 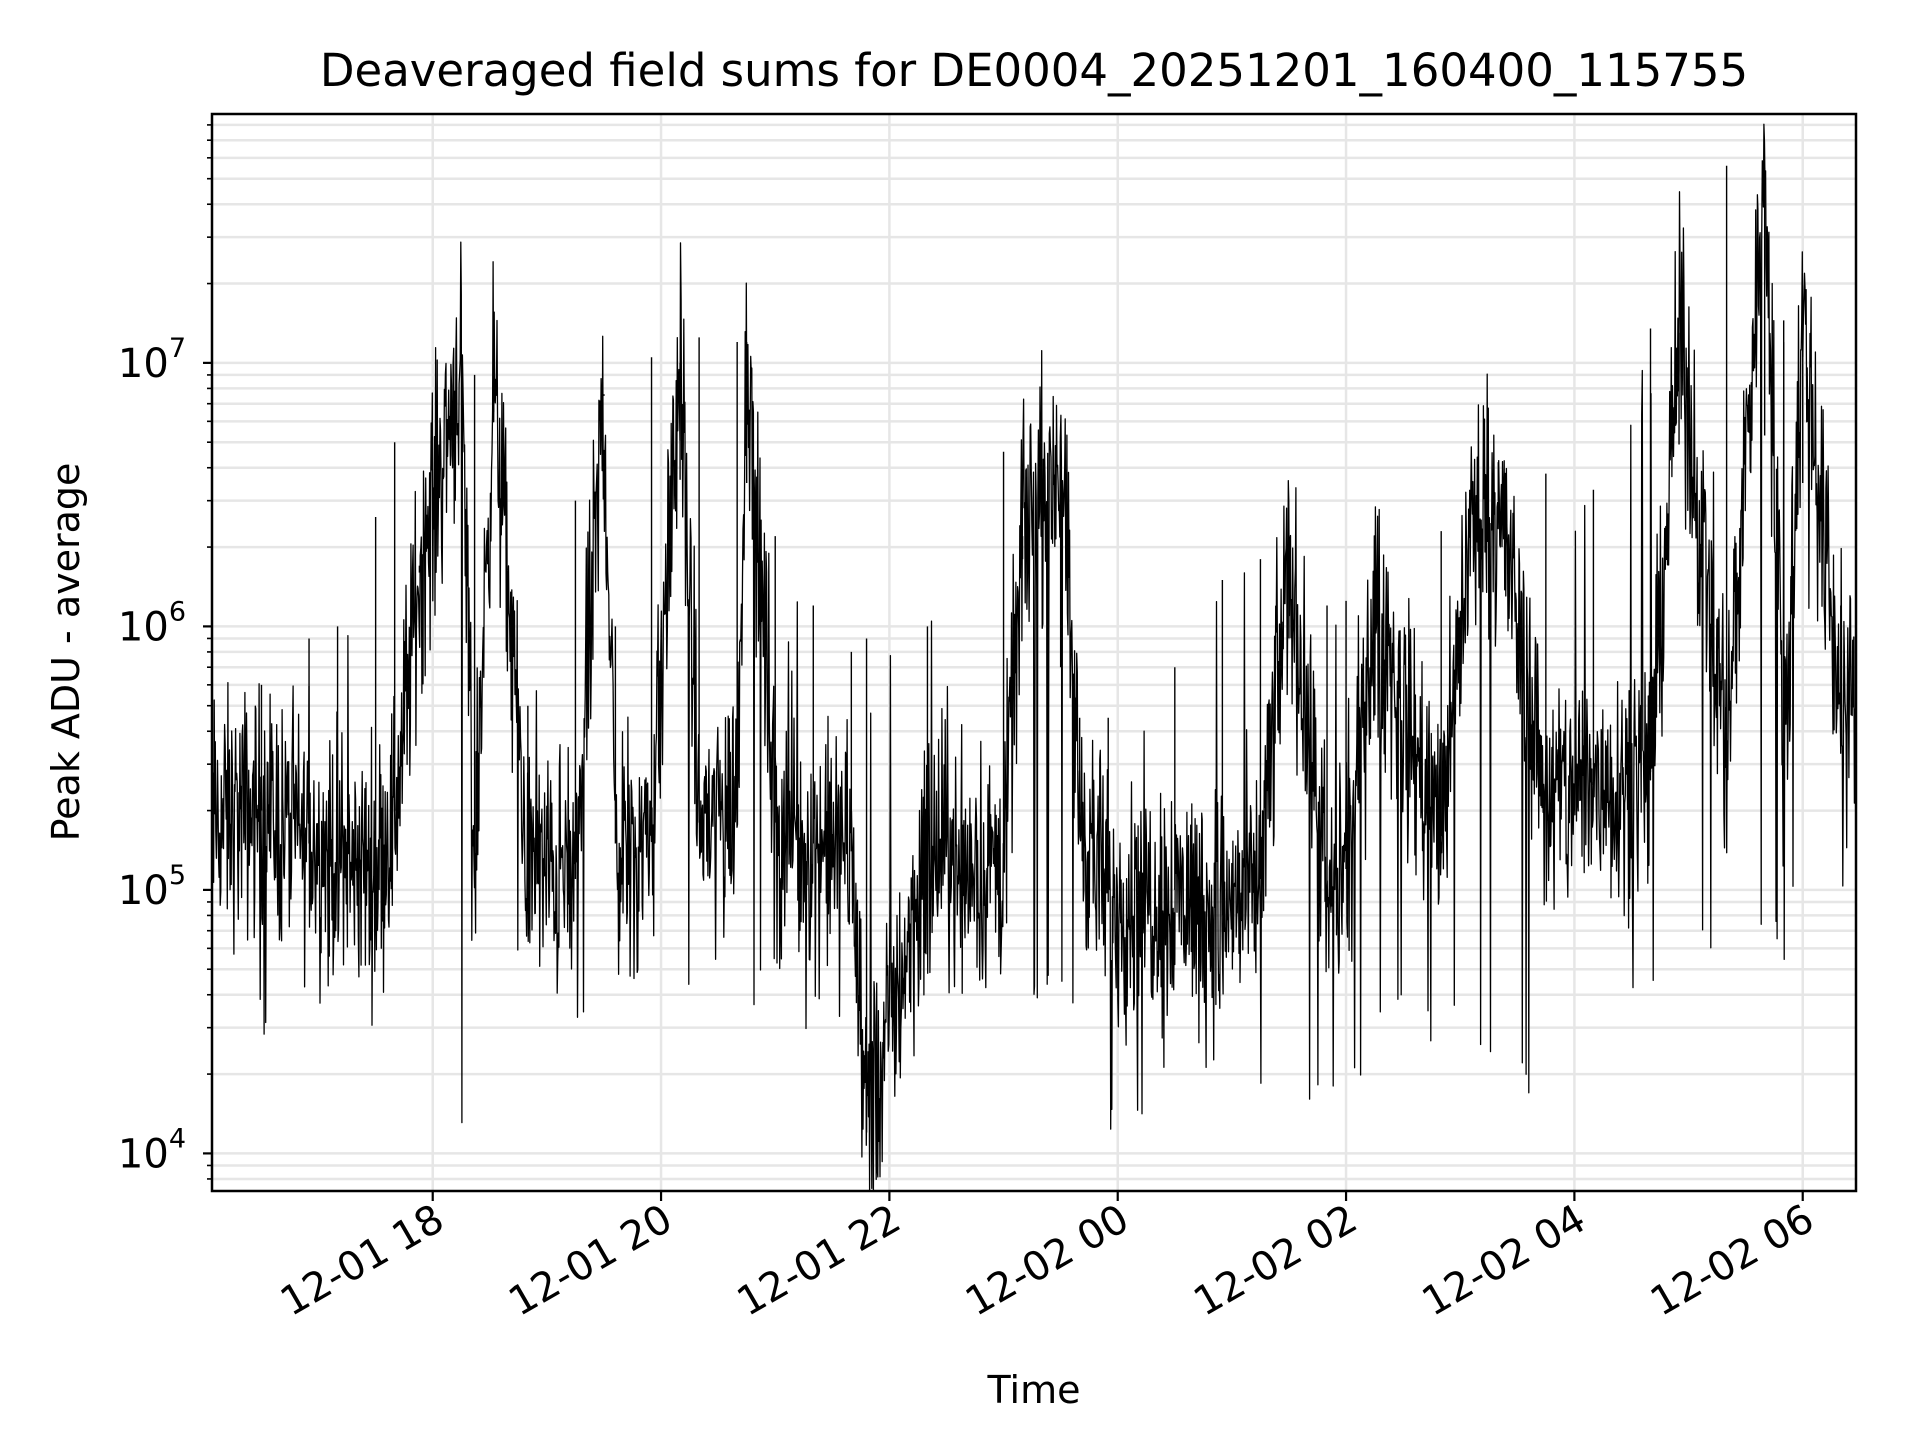 What do you see at coordinates (177, 611) in the screenshot?
I see `y-tick-exponent: 6` at bounding box center [177, 611].